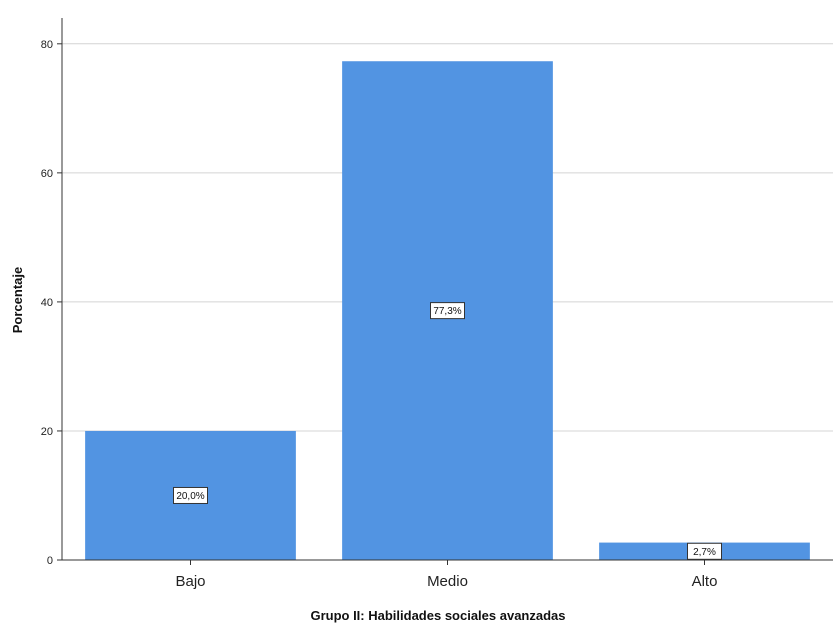 The image size is (833, 629). I want to click on y-tick-label: 0, so click(50, 561).